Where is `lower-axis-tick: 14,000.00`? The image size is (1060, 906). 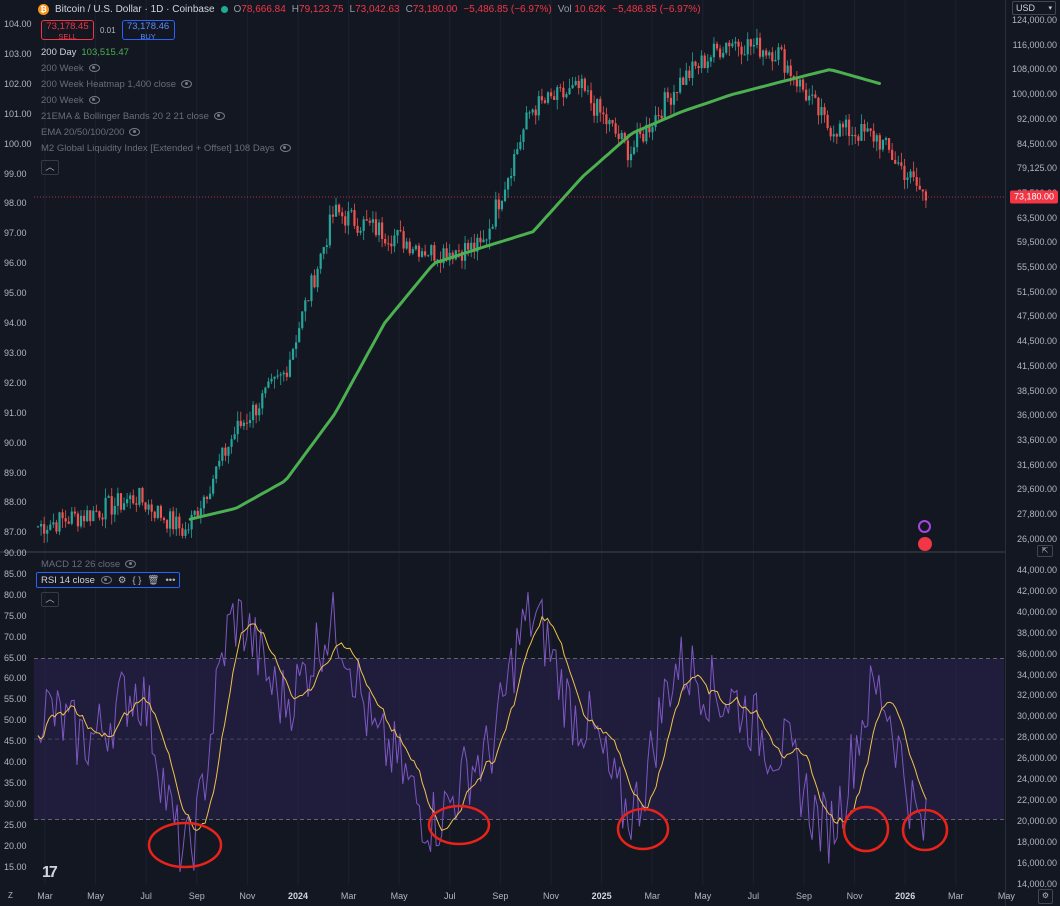 lower-axis-tick: 14,000.00 is located at coordinates (1036, 883).